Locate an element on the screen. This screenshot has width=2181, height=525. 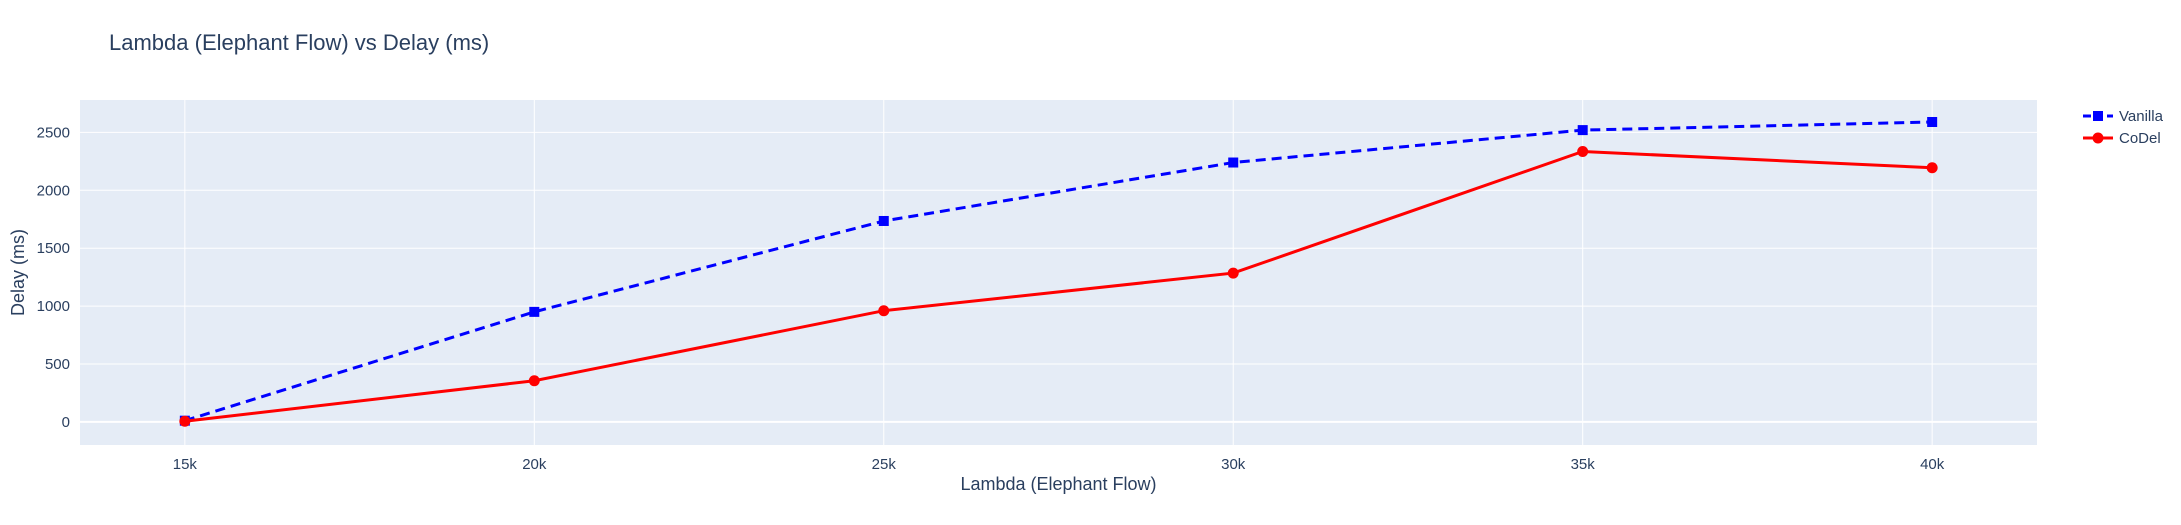
legend-label: Vanilla is located at coordinates (2141, 116).